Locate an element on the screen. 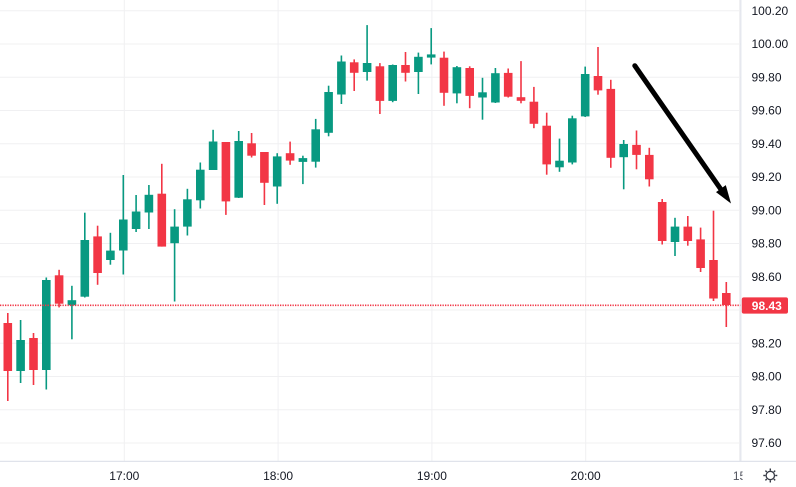  svg-text: 20:00 is located at coordinates (586, 476).